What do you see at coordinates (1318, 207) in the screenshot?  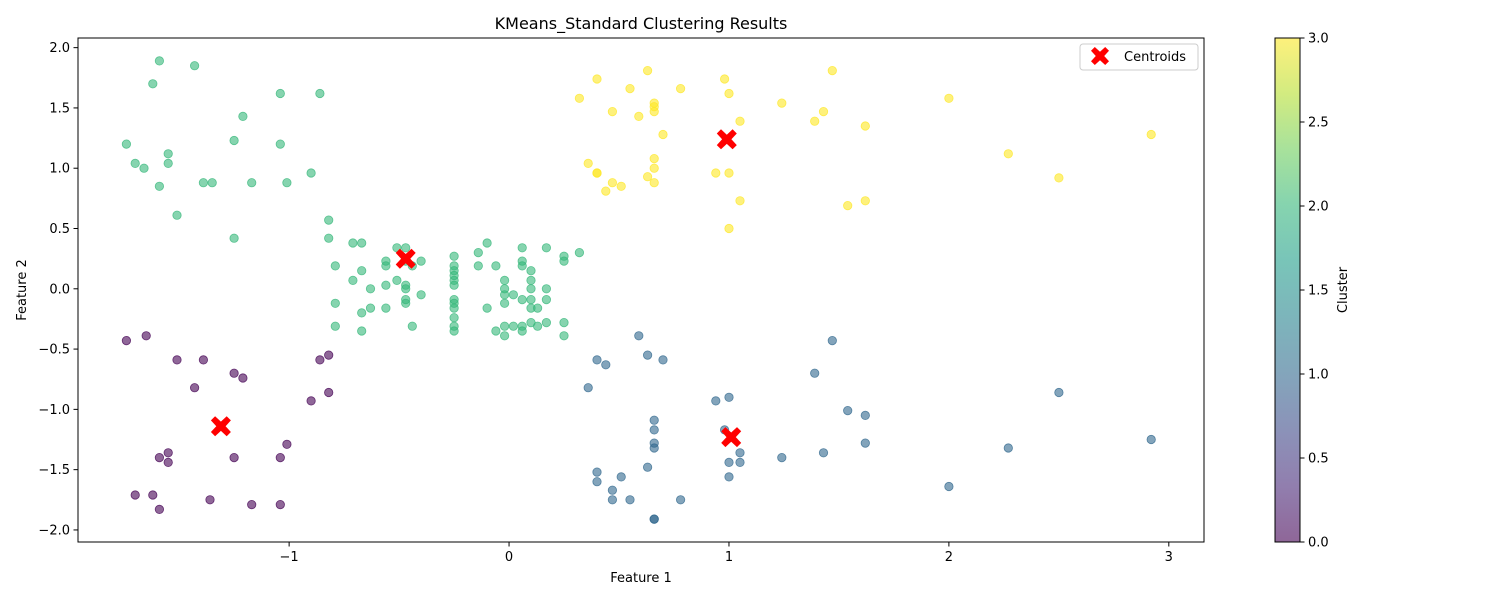 I see `colorbar-tick-label: 2.0` at bounding box center [1318, 207].